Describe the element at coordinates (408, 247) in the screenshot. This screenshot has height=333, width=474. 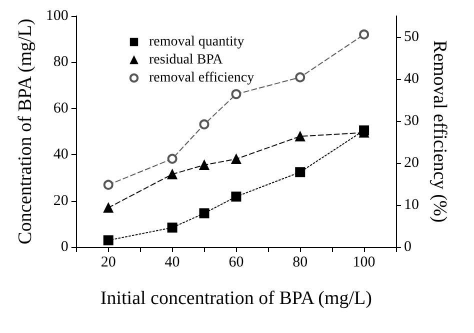
I see `y2-tick-label: 0` at that location.